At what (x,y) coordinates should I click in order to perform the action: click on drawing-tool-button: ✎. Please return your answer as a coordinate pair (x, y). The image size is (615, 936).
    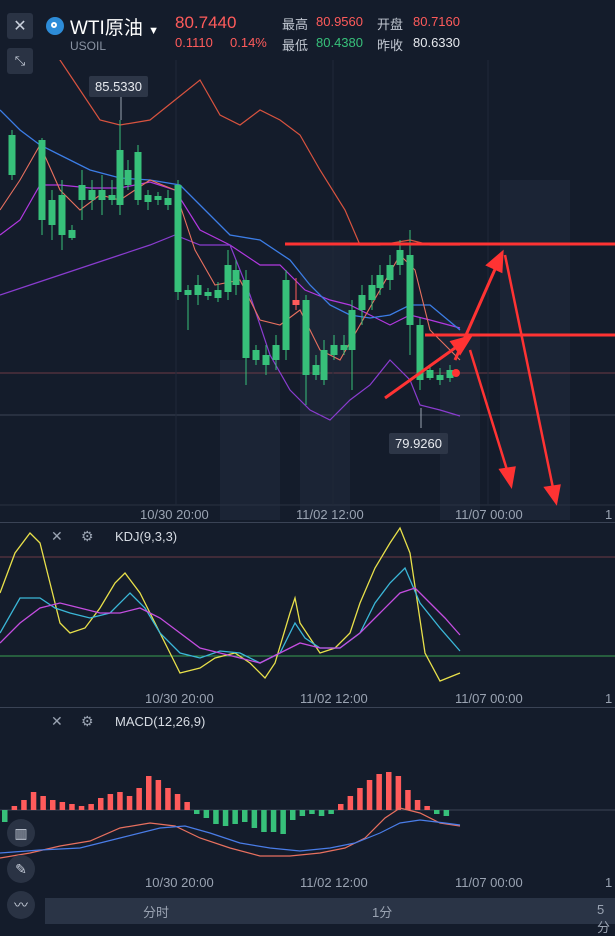
    Looking at the image, I should click on (21, 869).